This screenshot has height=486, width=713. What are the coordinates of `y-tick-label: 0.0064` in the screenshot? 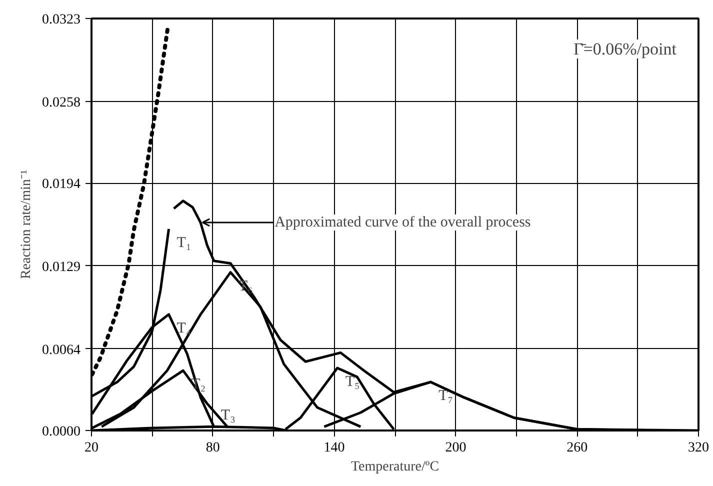 It's located at (61, 350).